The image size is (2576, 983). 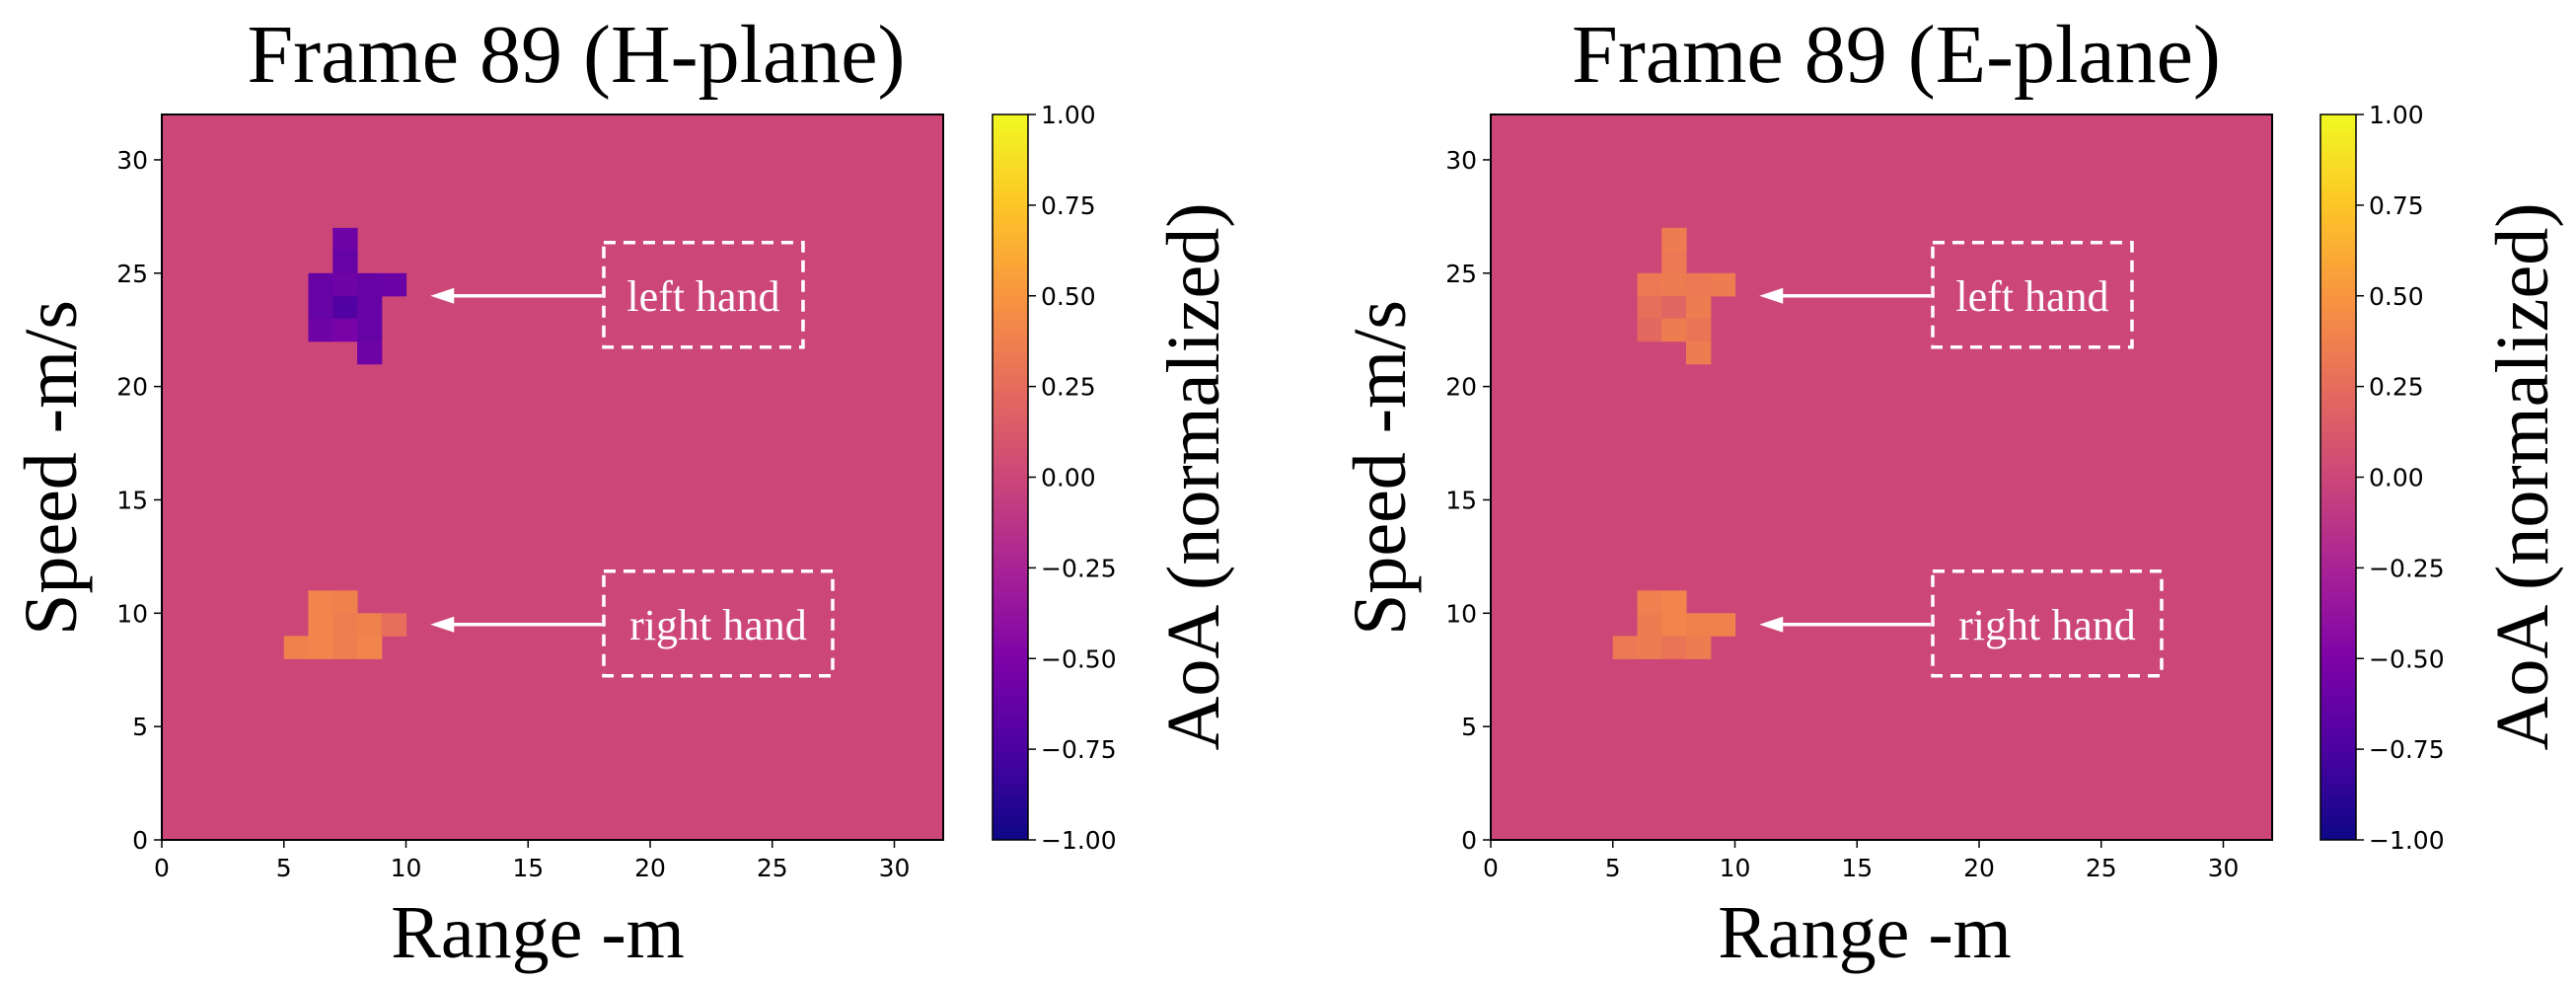 What do you see at coordinates (1469, 727) in the screenshot?
I see `y-tick-label: 5` at bounding box center [1469, 727].